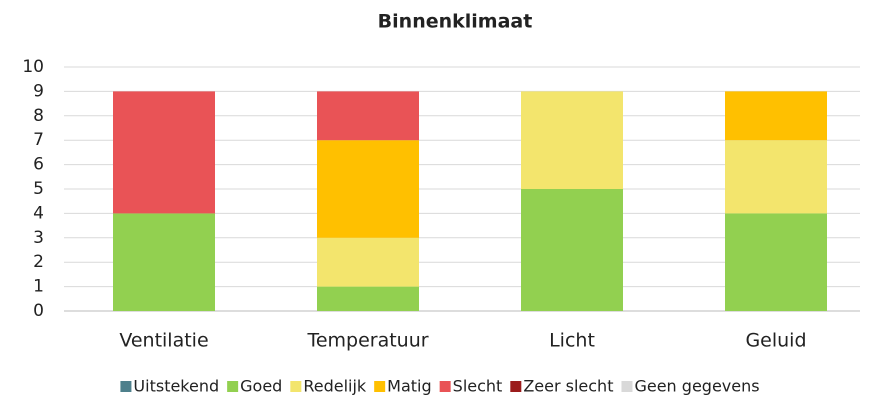 The height and width of the screenshot is (403, 881). I want to click on legend-label: Matig, so click(409, 386).